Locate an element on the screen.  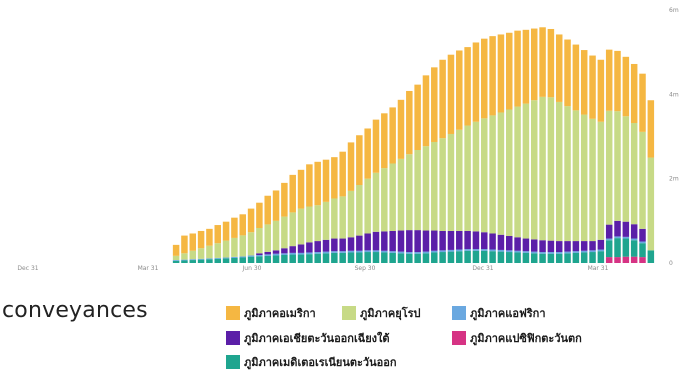
bar-segment-s1-c58 is located at coordinates (559, 258).